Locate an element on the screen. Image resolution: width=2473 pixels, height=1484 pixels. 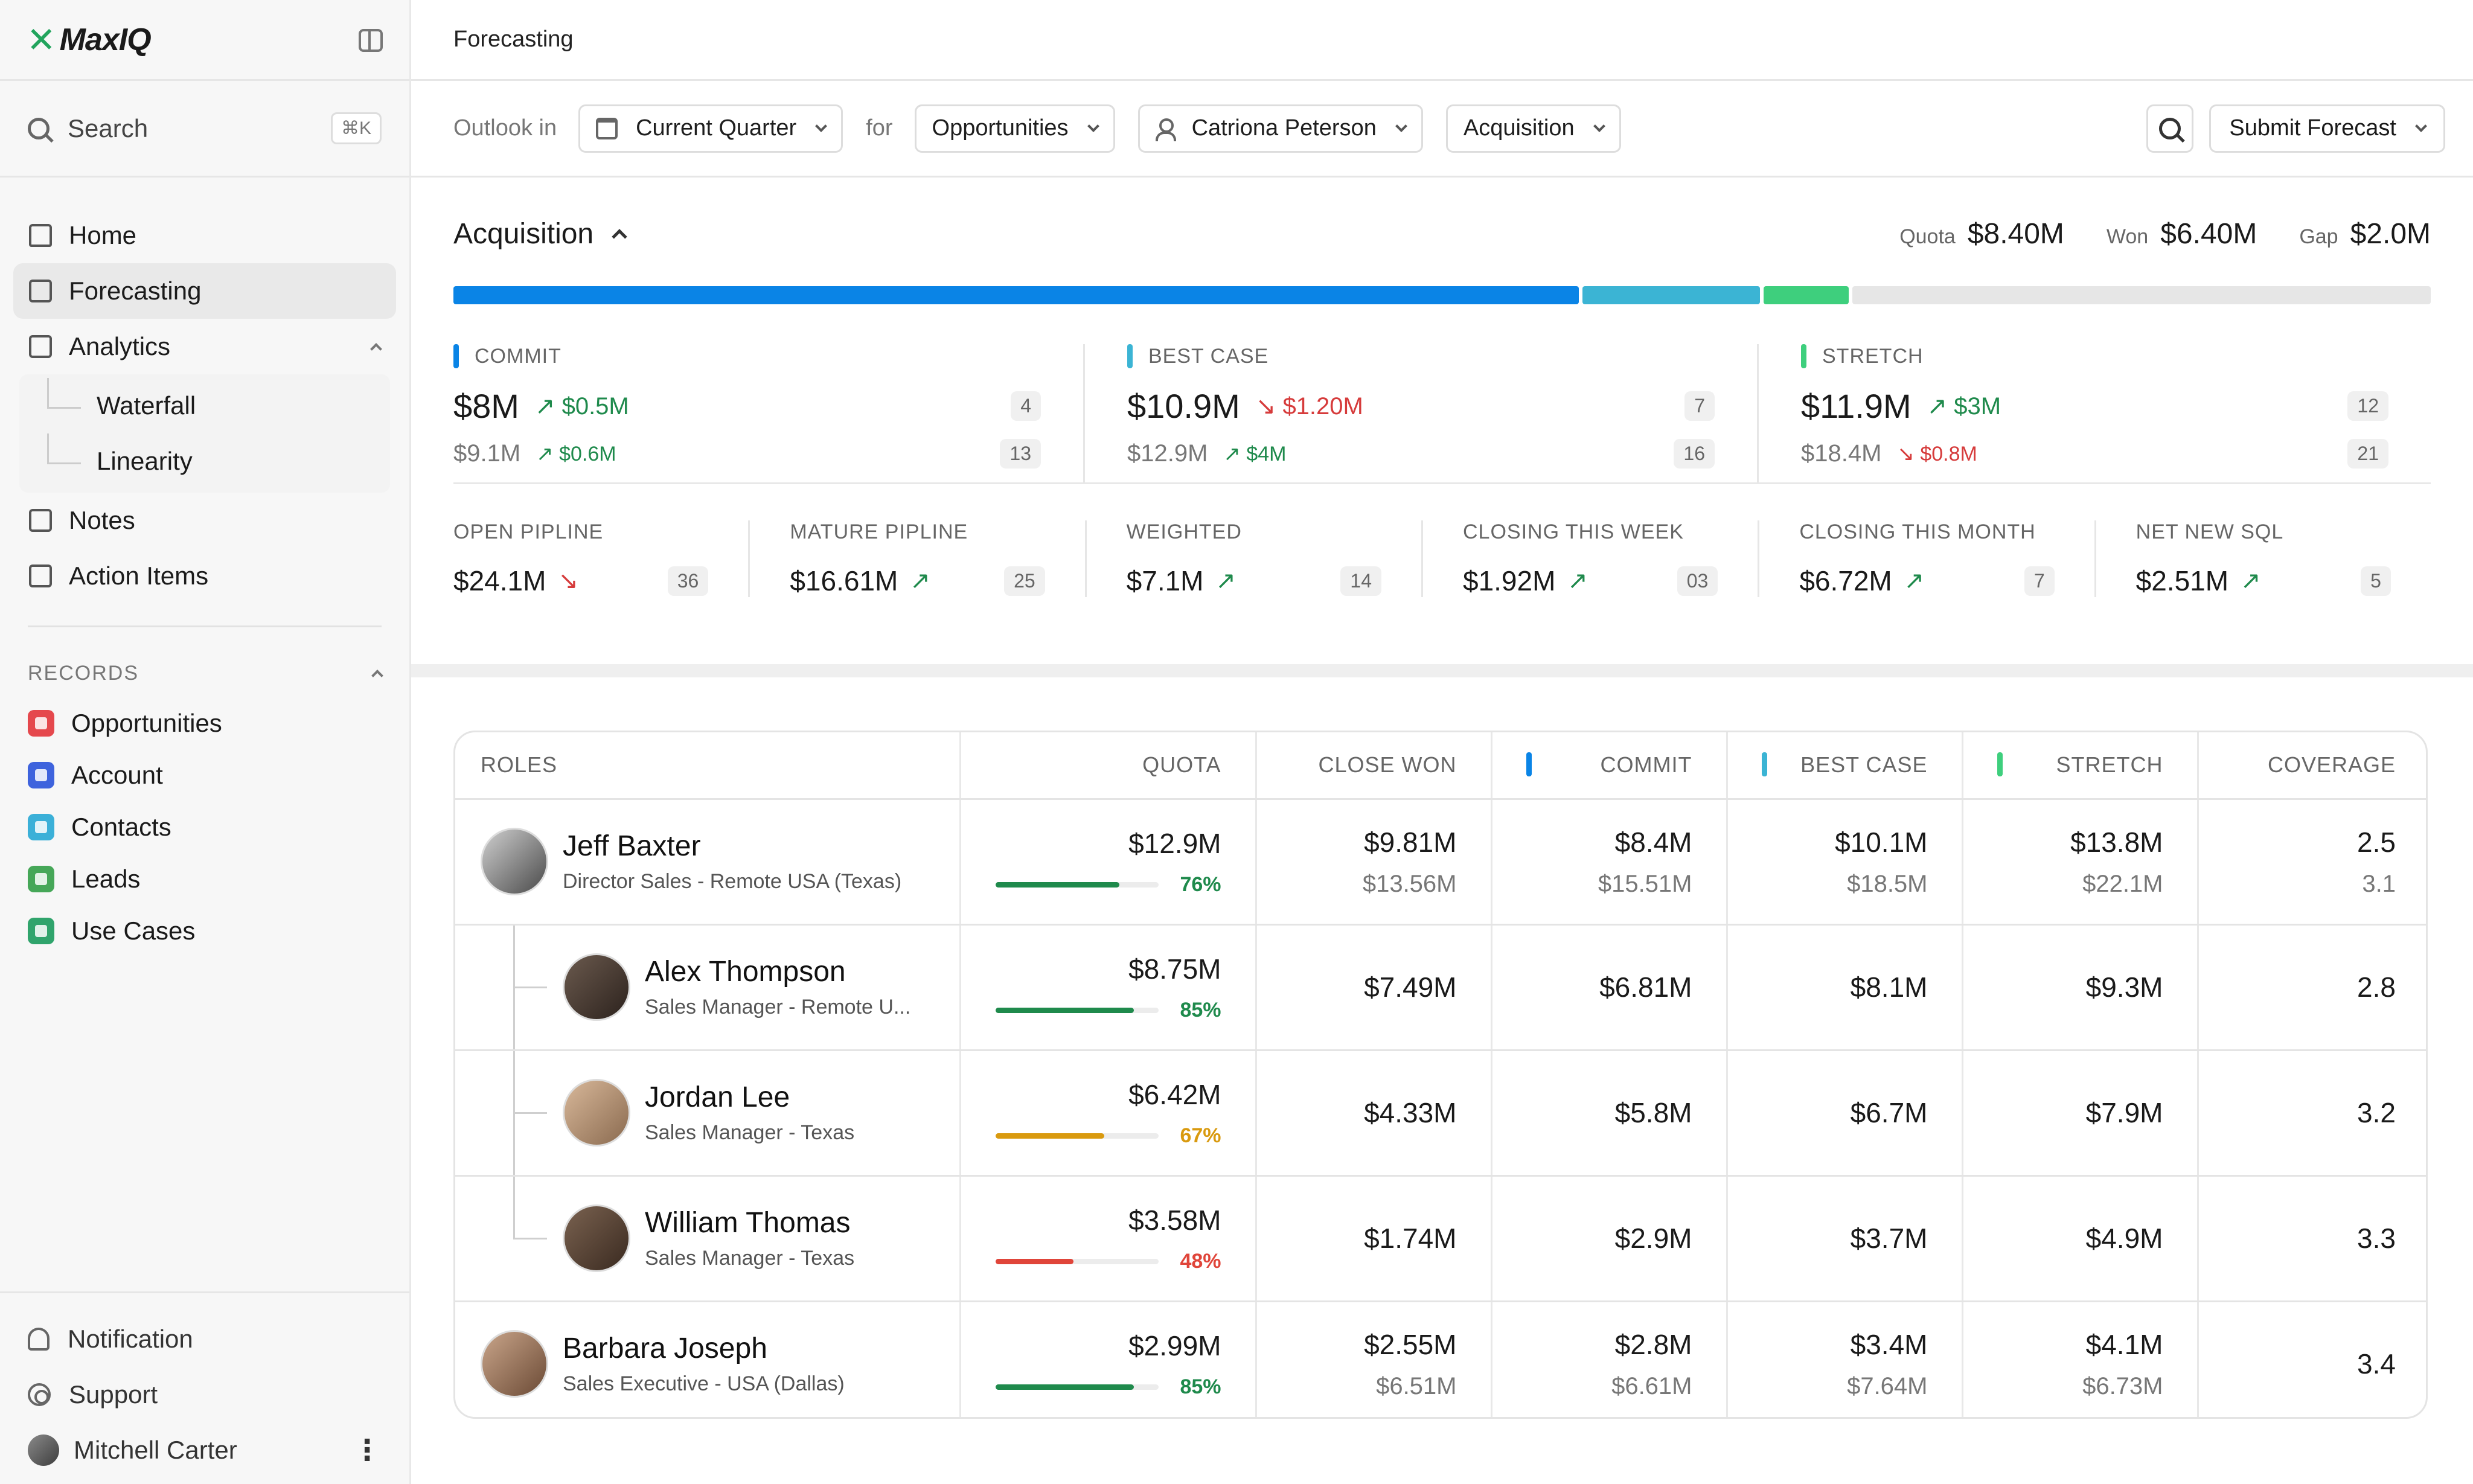
card-value: $8M is located at coordinates (486, 406).